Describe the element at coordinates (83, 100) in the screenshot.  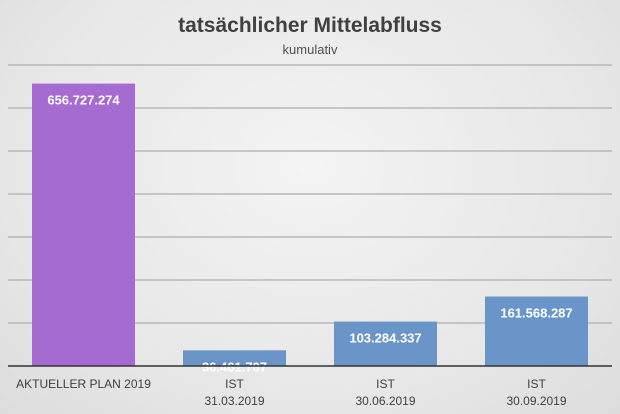
I see `data-label: 656.727.274` at that location.